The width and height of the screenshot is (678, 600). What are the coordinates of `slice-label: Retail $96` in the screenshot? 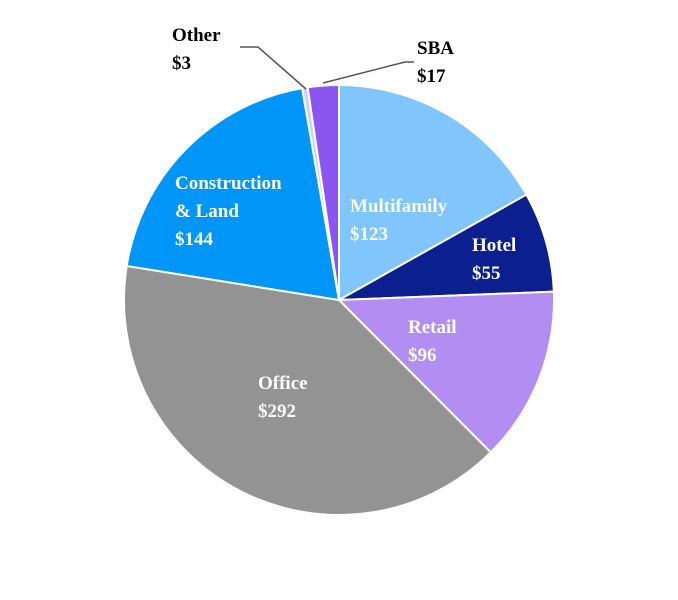 It's located at (432, 341).